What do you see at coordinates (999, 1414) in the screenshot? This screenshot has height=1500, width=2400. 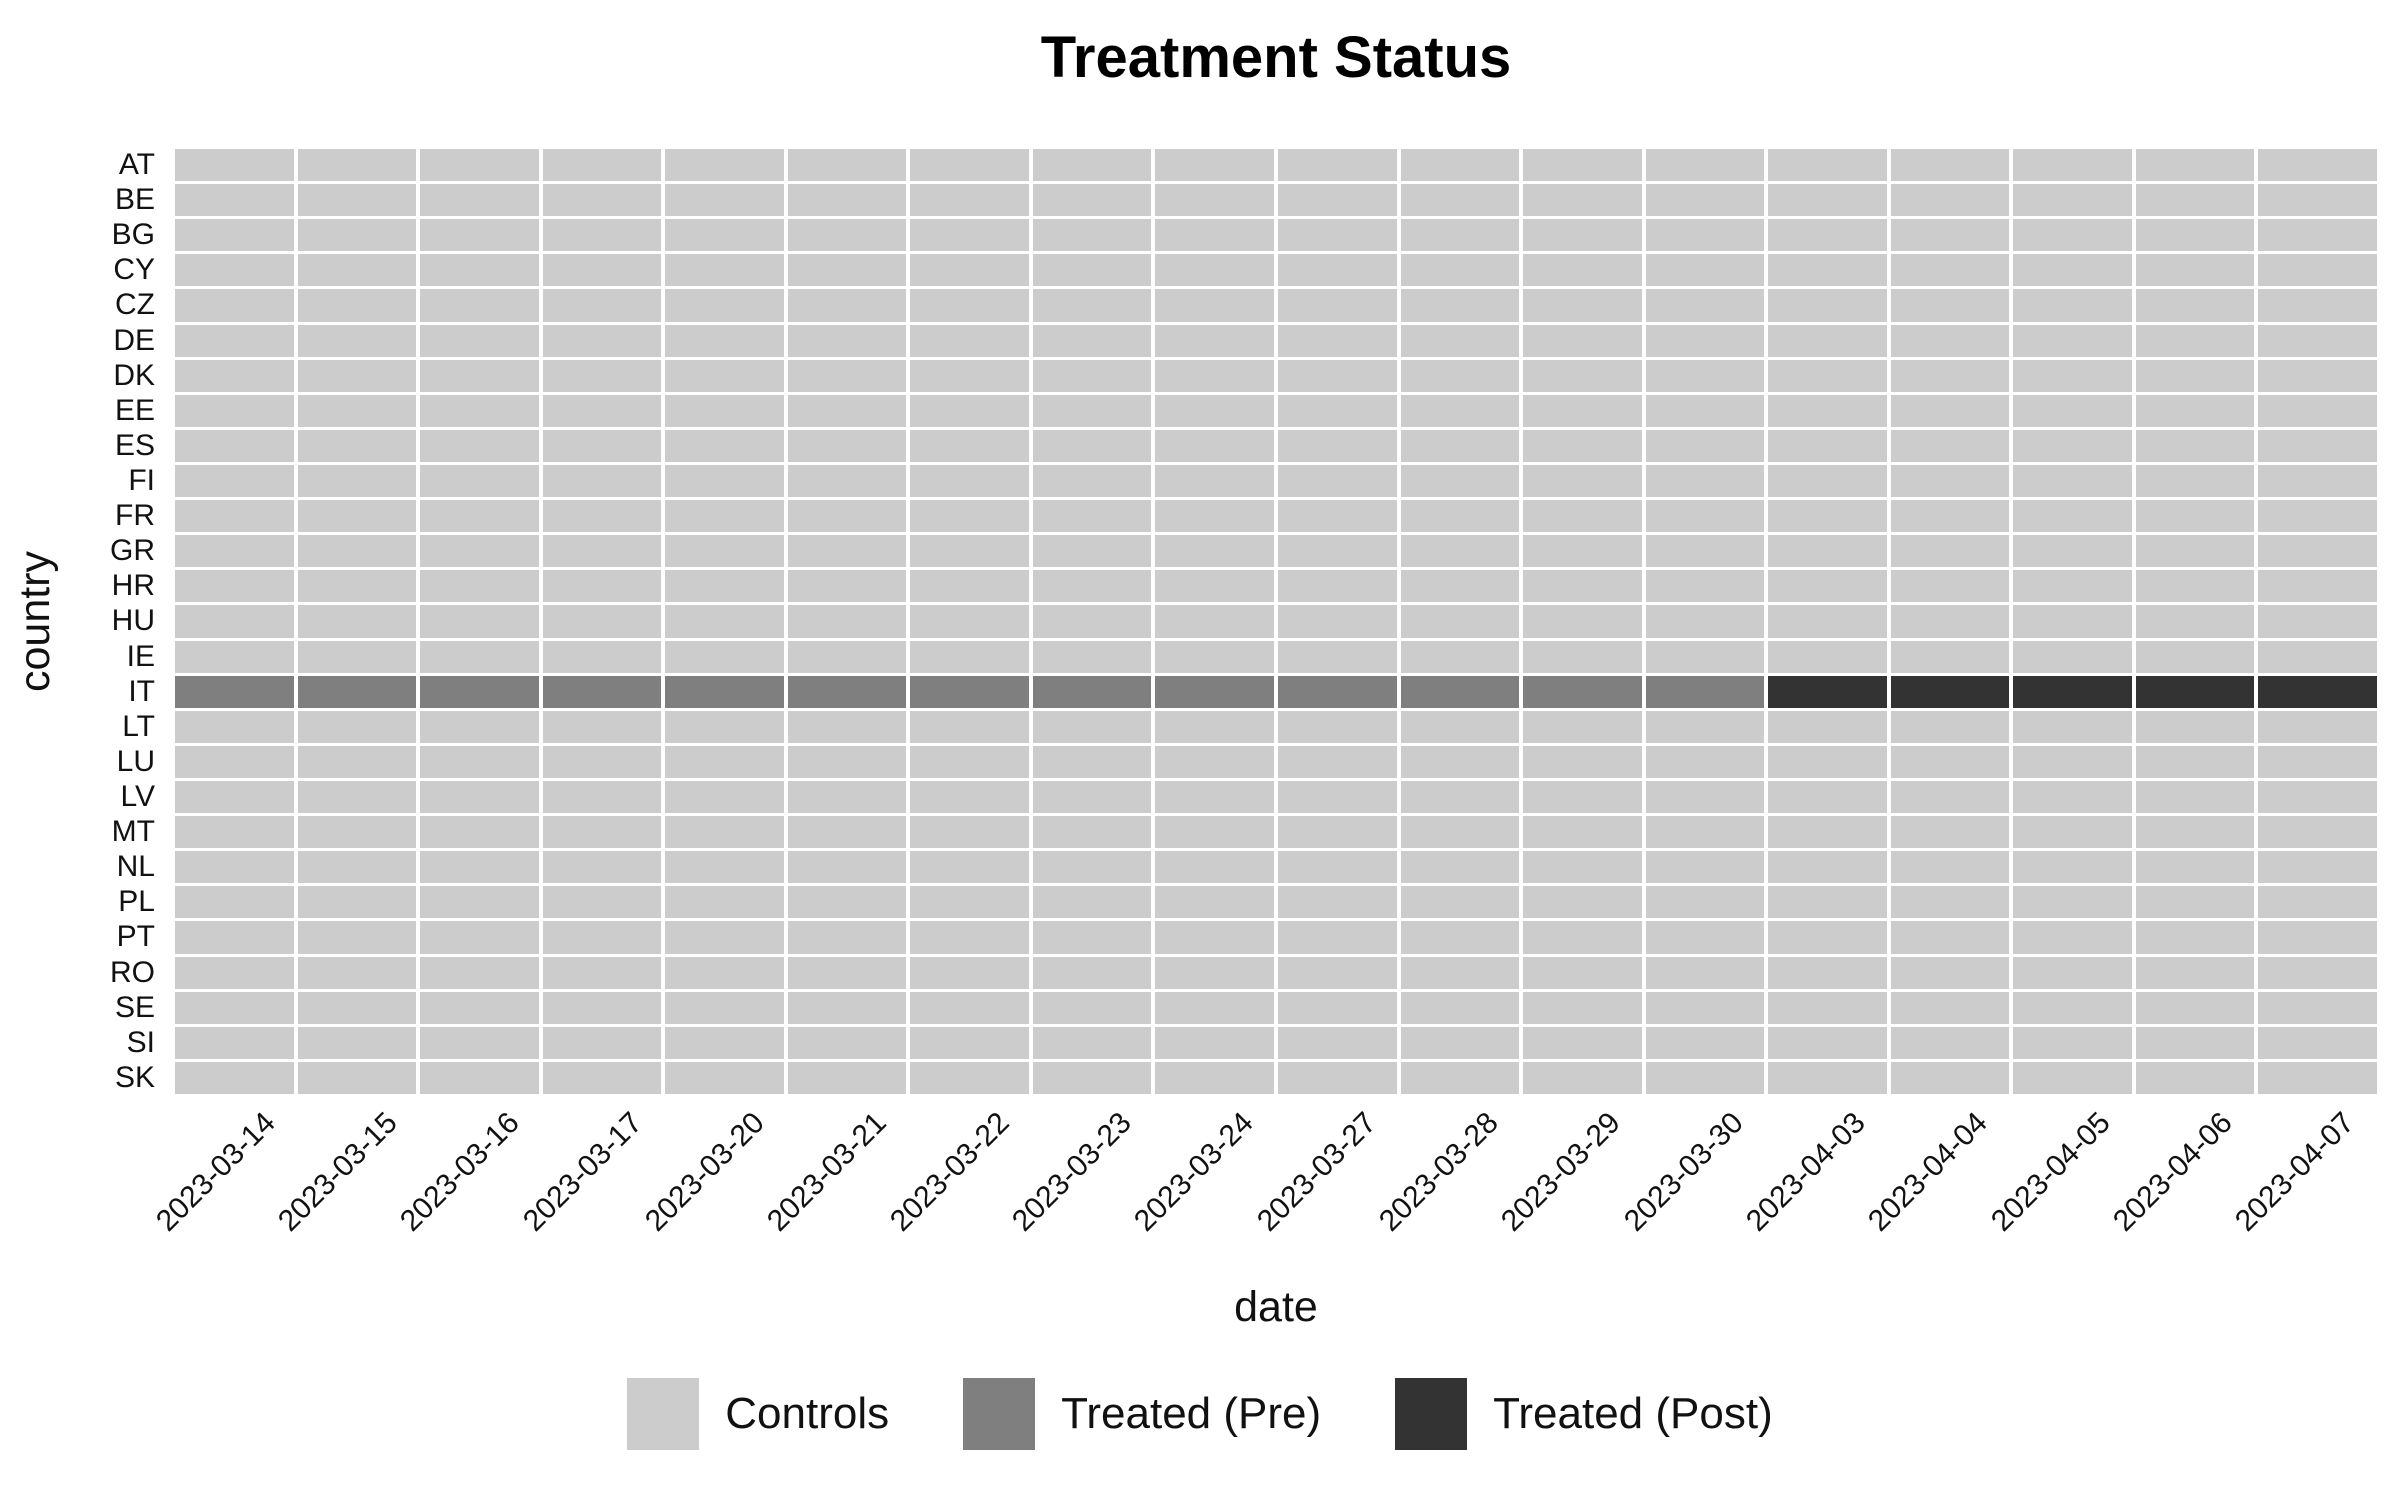 I see `legend-swatch` at bounding box center [999, 1414].